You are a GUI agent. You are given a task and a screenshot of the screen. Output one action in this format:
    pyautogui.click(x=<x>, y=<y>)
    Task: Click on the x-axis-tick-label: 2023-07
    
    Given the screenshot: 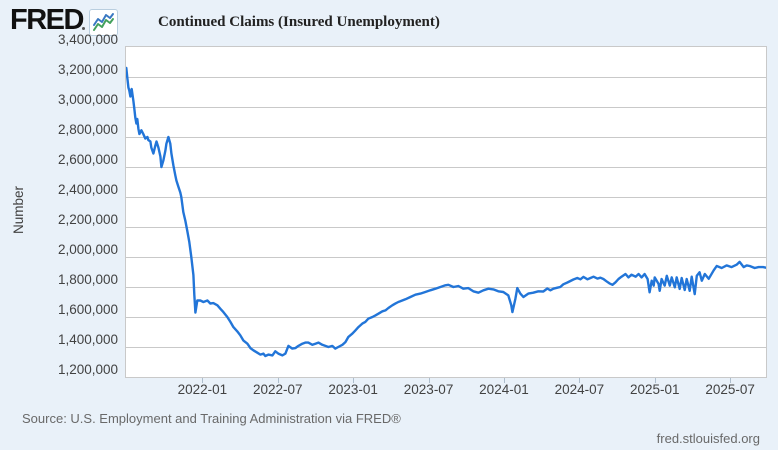 What is the action you would take?
    pyautogui.click(x=428, y=389)
    